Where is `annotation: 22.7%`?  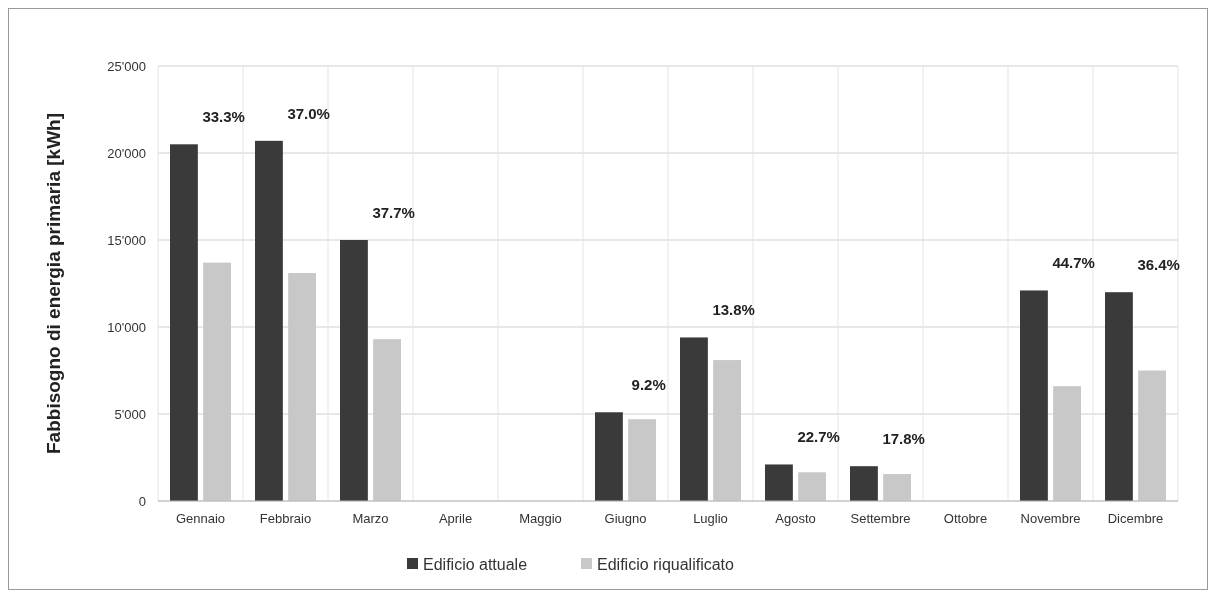
annotation: 22.7% is located at coordinates (818, 437).